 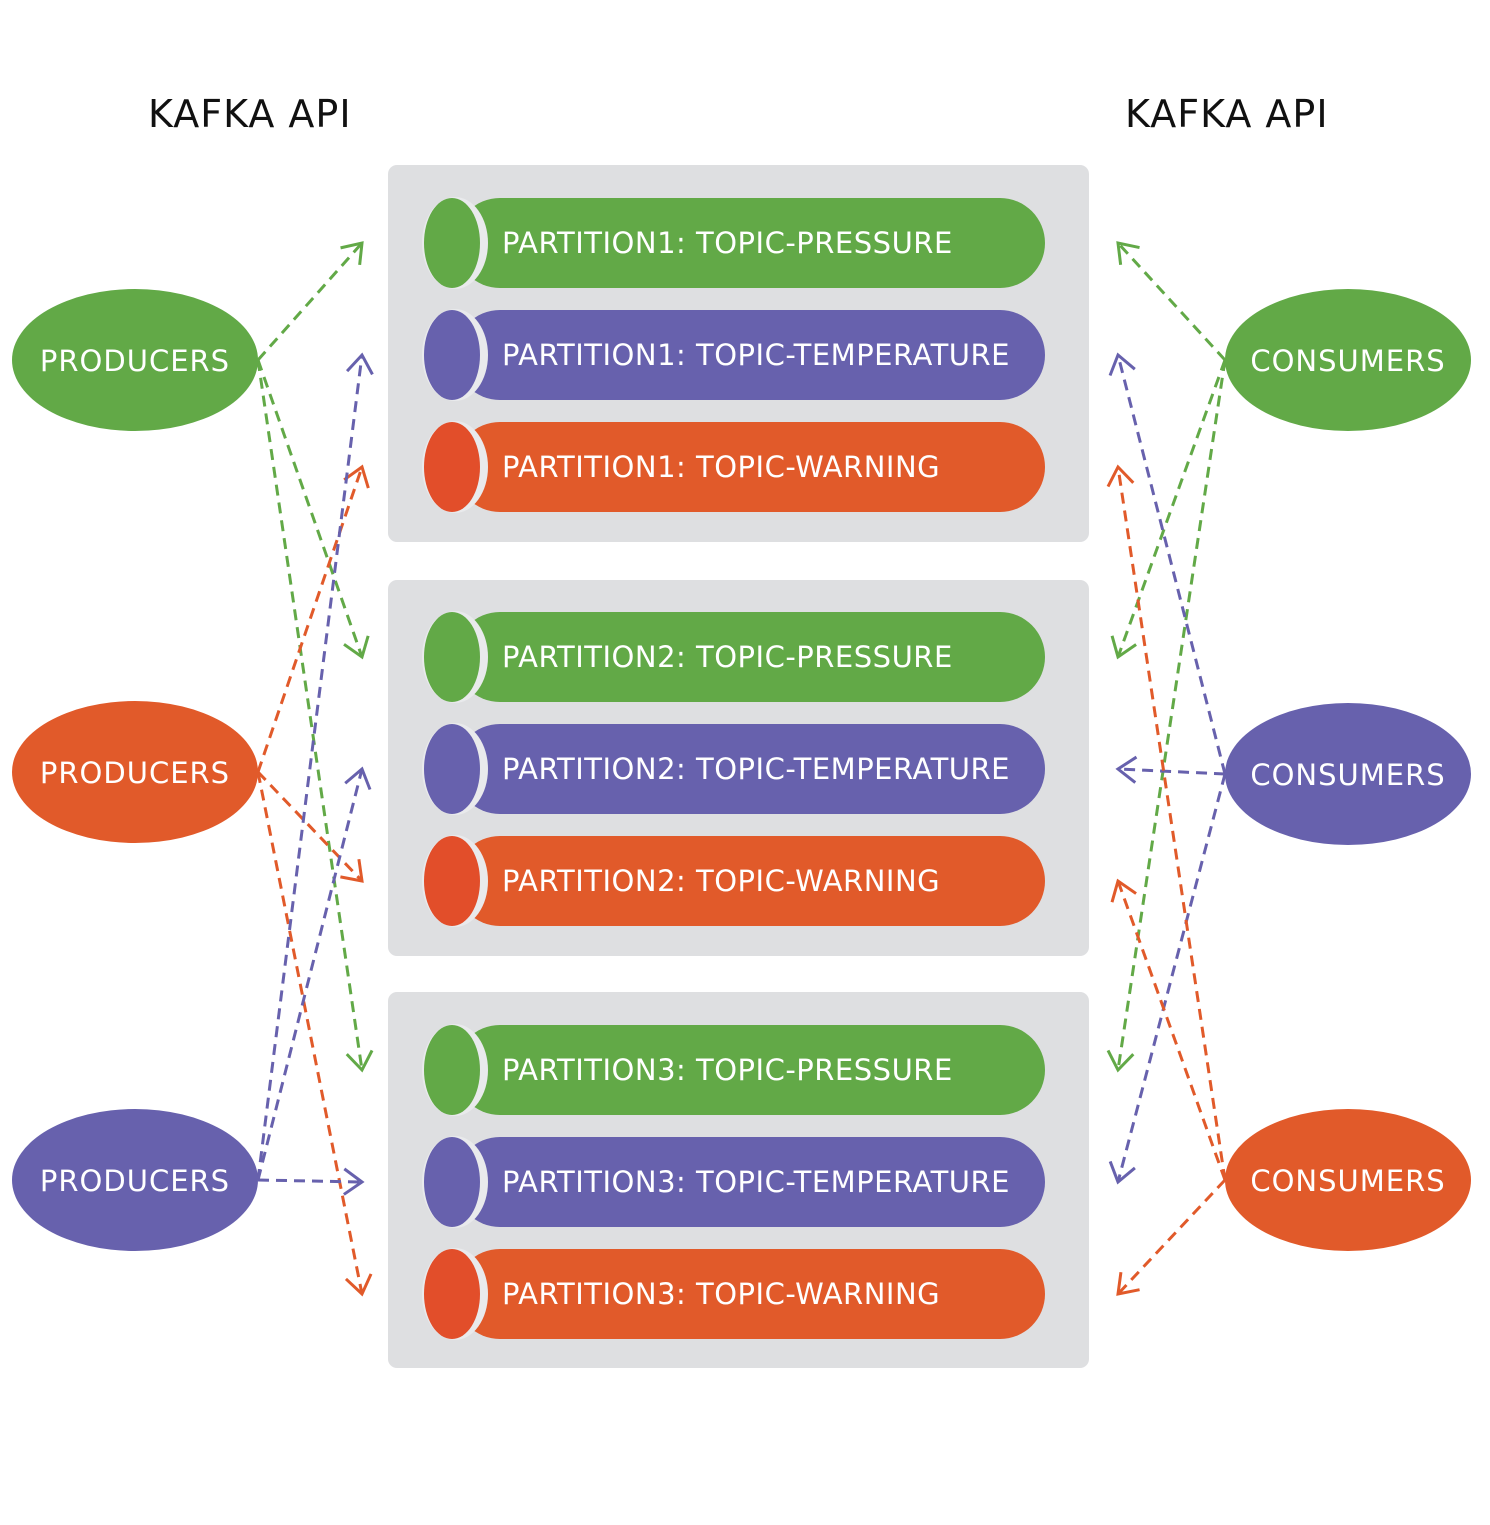 I want to click on producer-oval, so click(x=135, y=772).